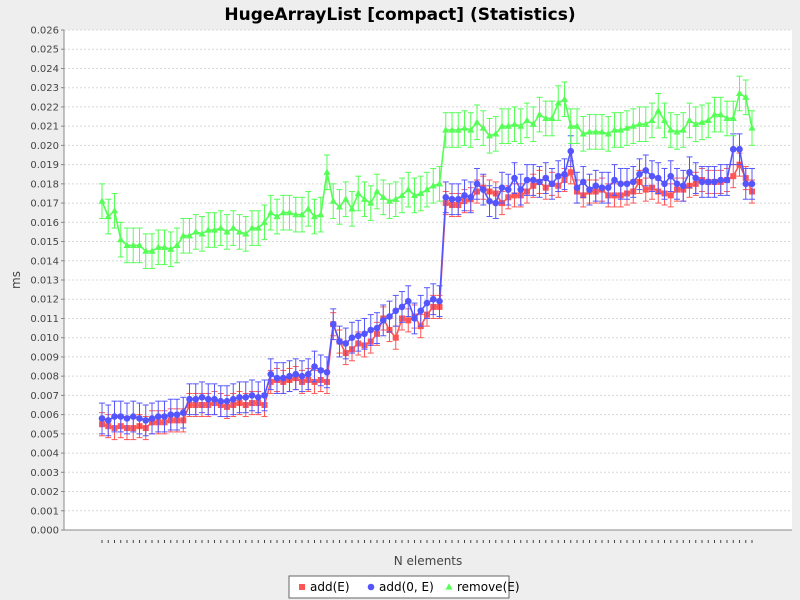 Image resolution: width=800 pixels, height=600 pixels. What do you see at coordinates (16, 280) in the screenshot?
I see `y-axis-label: ms` at bounding box center [16, 280].